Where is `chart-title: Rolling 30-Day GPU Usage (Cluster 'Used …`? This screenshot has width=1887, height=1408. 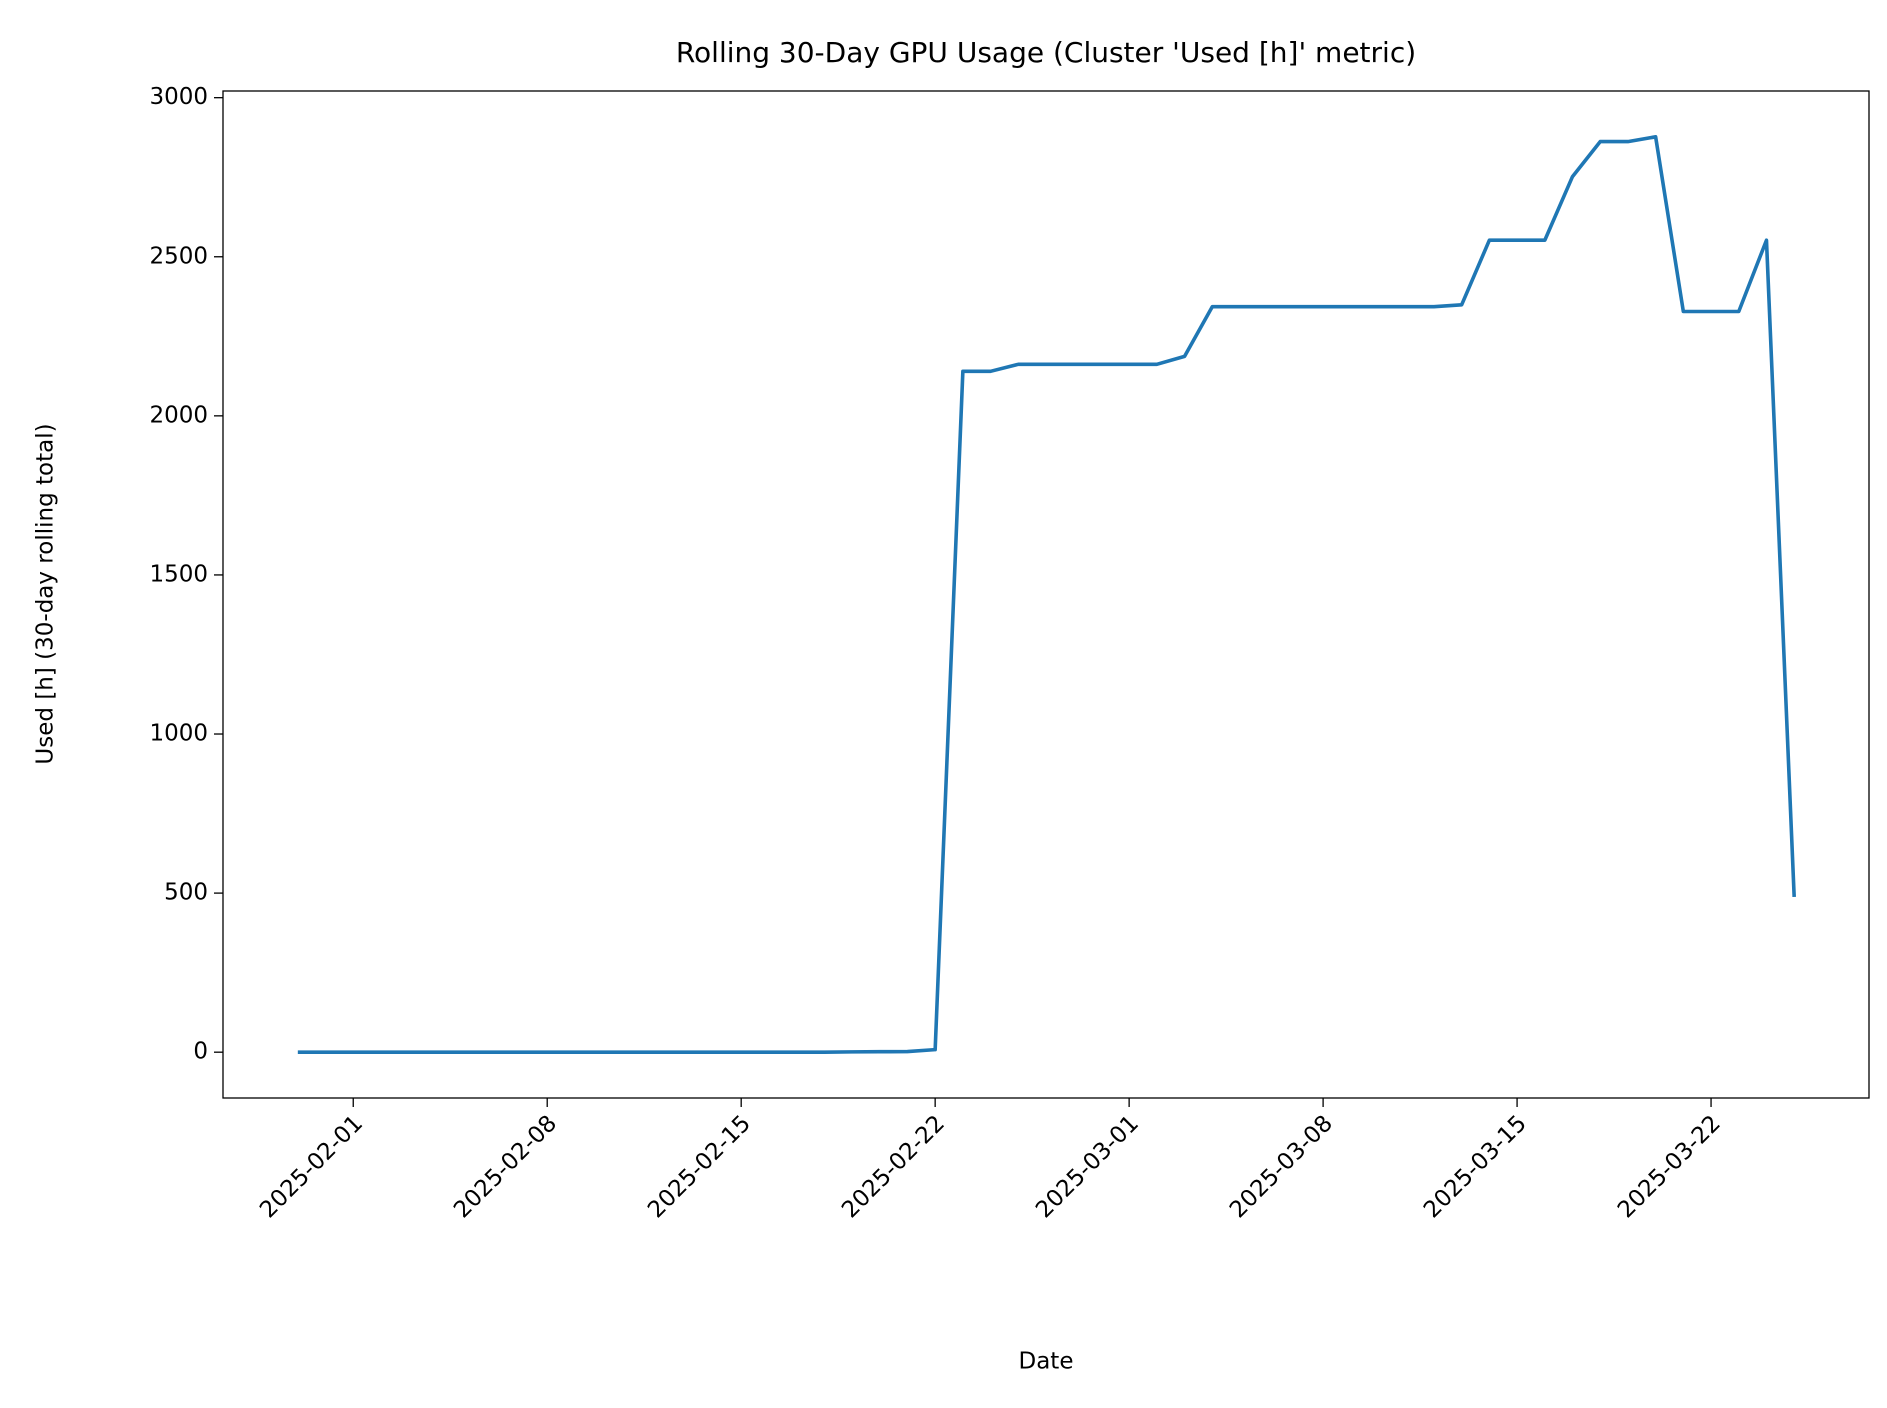 chart-title: Rolling 30-Day GPU Usage (Cluster 'Used … is located at coordinates (1046, 52).